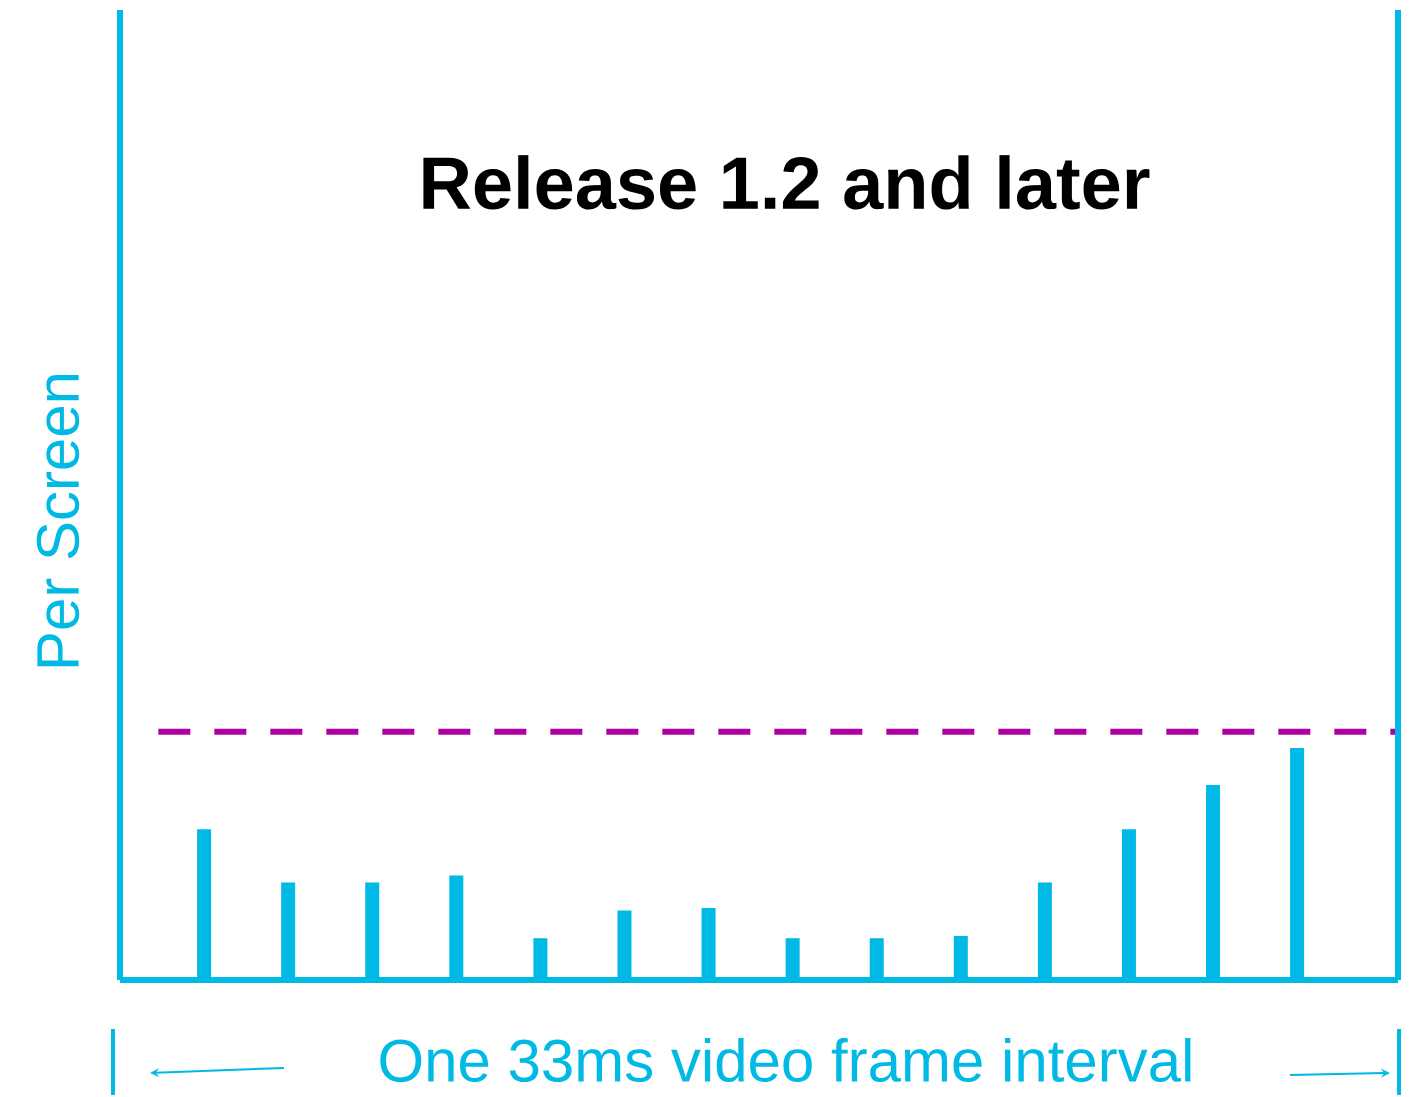 Image resolution: width=1418 pixels, height=1097 pixels. I want to click on x-axis-title: One 33ms video frame interval, so click(785, 1060).